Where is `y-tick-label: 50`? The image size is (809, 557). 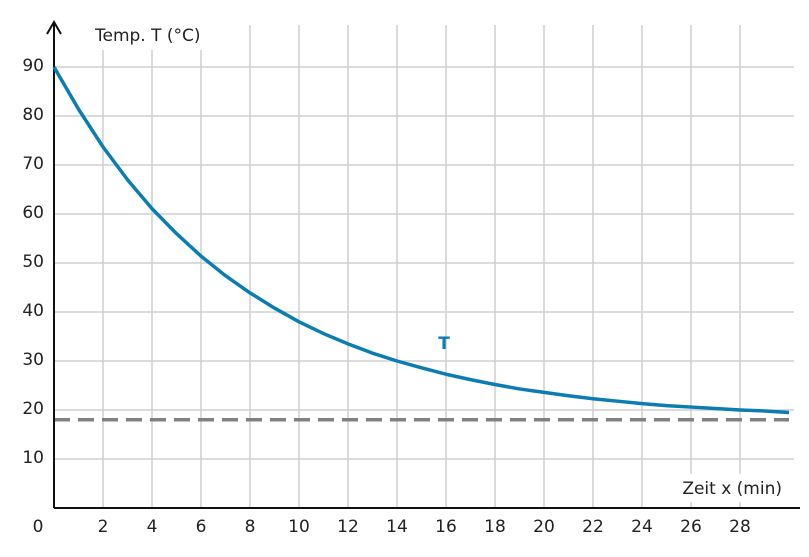
y-tick-label: 50 is located at coordinates (33, 262).